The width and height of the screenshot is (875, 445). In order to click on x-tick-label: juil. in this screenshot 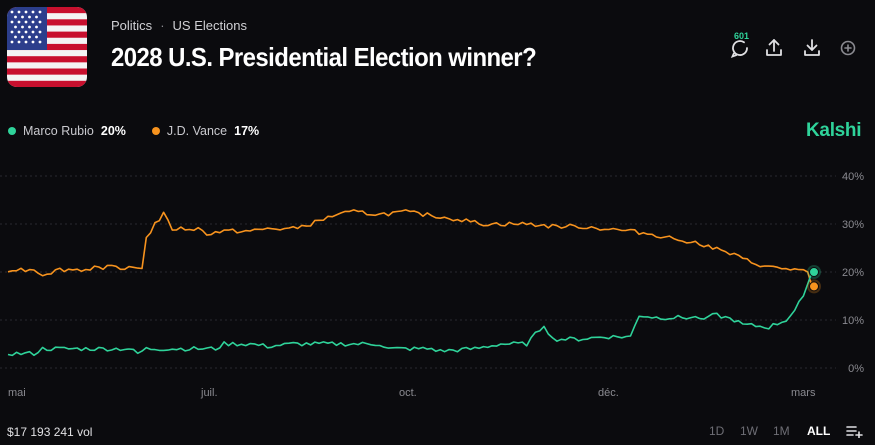, I will do `click(209, 393)`.